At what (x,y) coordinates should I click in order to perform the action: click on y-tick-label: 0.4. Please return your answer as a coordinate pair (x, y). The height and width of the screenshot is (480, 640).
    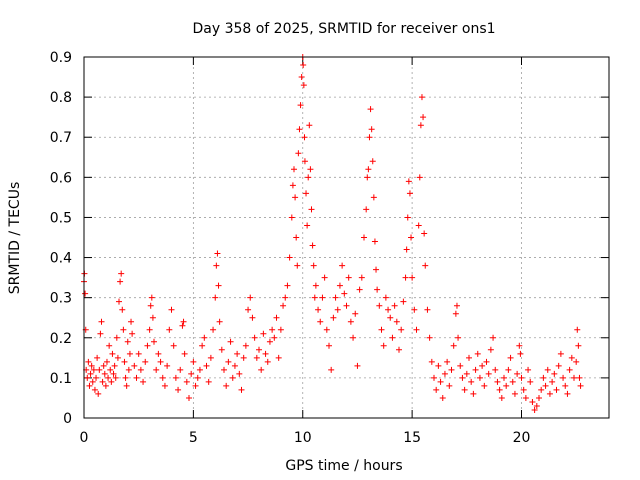
    Looking at the image, I should click on (61, 259).